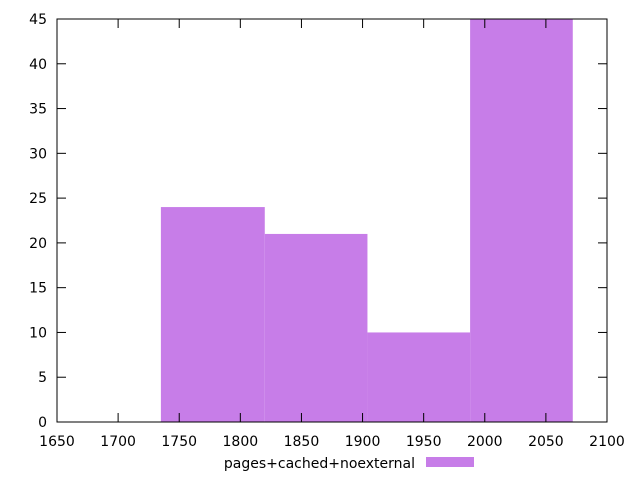 The image size is (640, 480). Describe the element at coordinates (485, 442) in the screenshot. I see `x-tick-label: 2000` at that location.